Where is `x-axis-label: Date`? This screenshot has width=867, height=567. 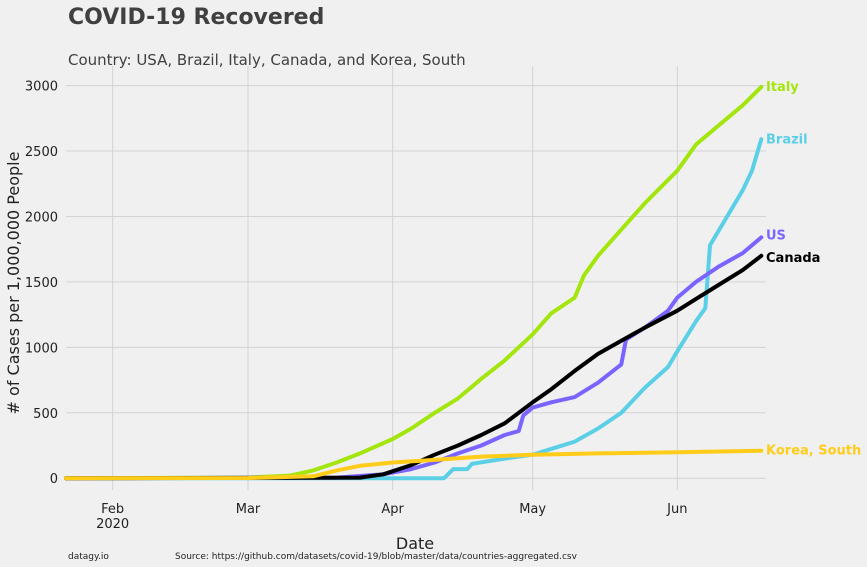 x-axis-label: Date is located at coordinates (415, 543).